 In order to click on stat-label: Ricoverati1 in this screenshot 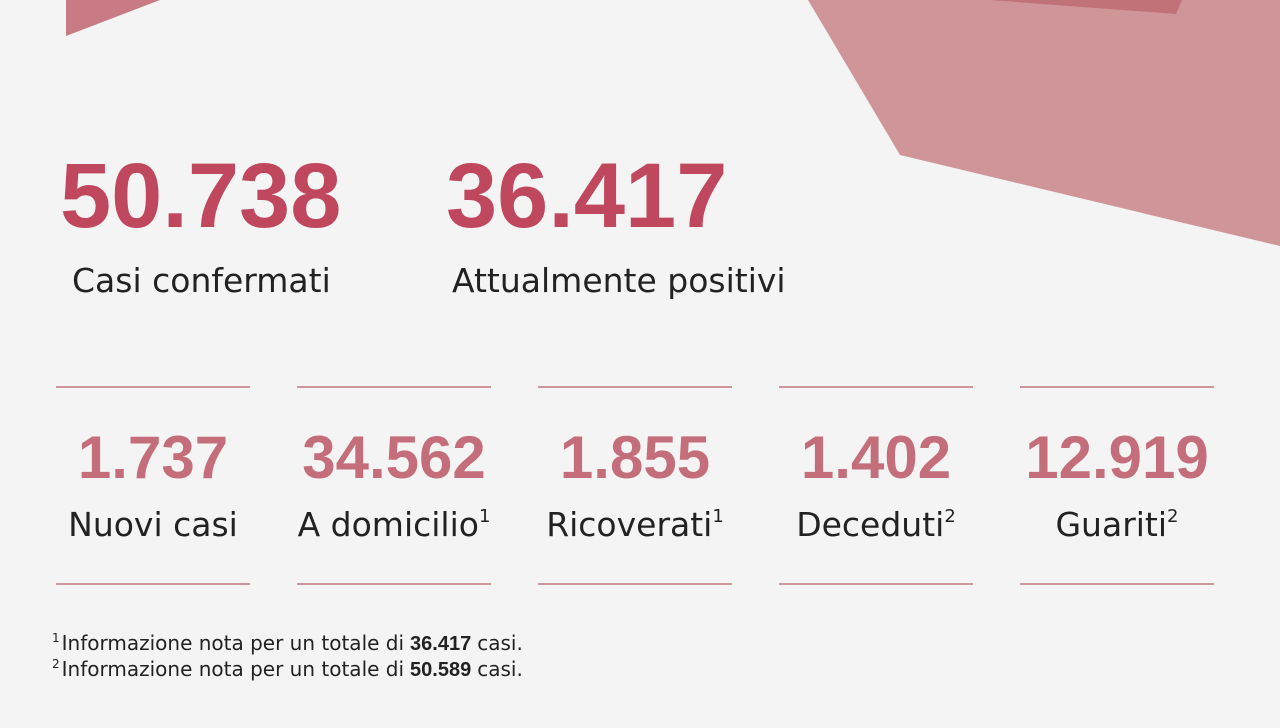, I will do `click(635, 524)`.